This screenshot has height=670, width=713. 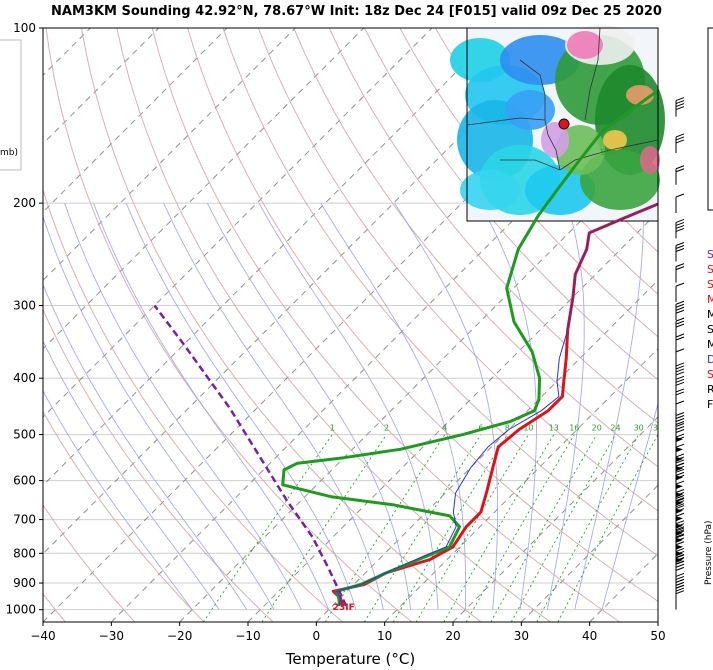 I want to click on legend-letter: R, so click(x=710, y=389).